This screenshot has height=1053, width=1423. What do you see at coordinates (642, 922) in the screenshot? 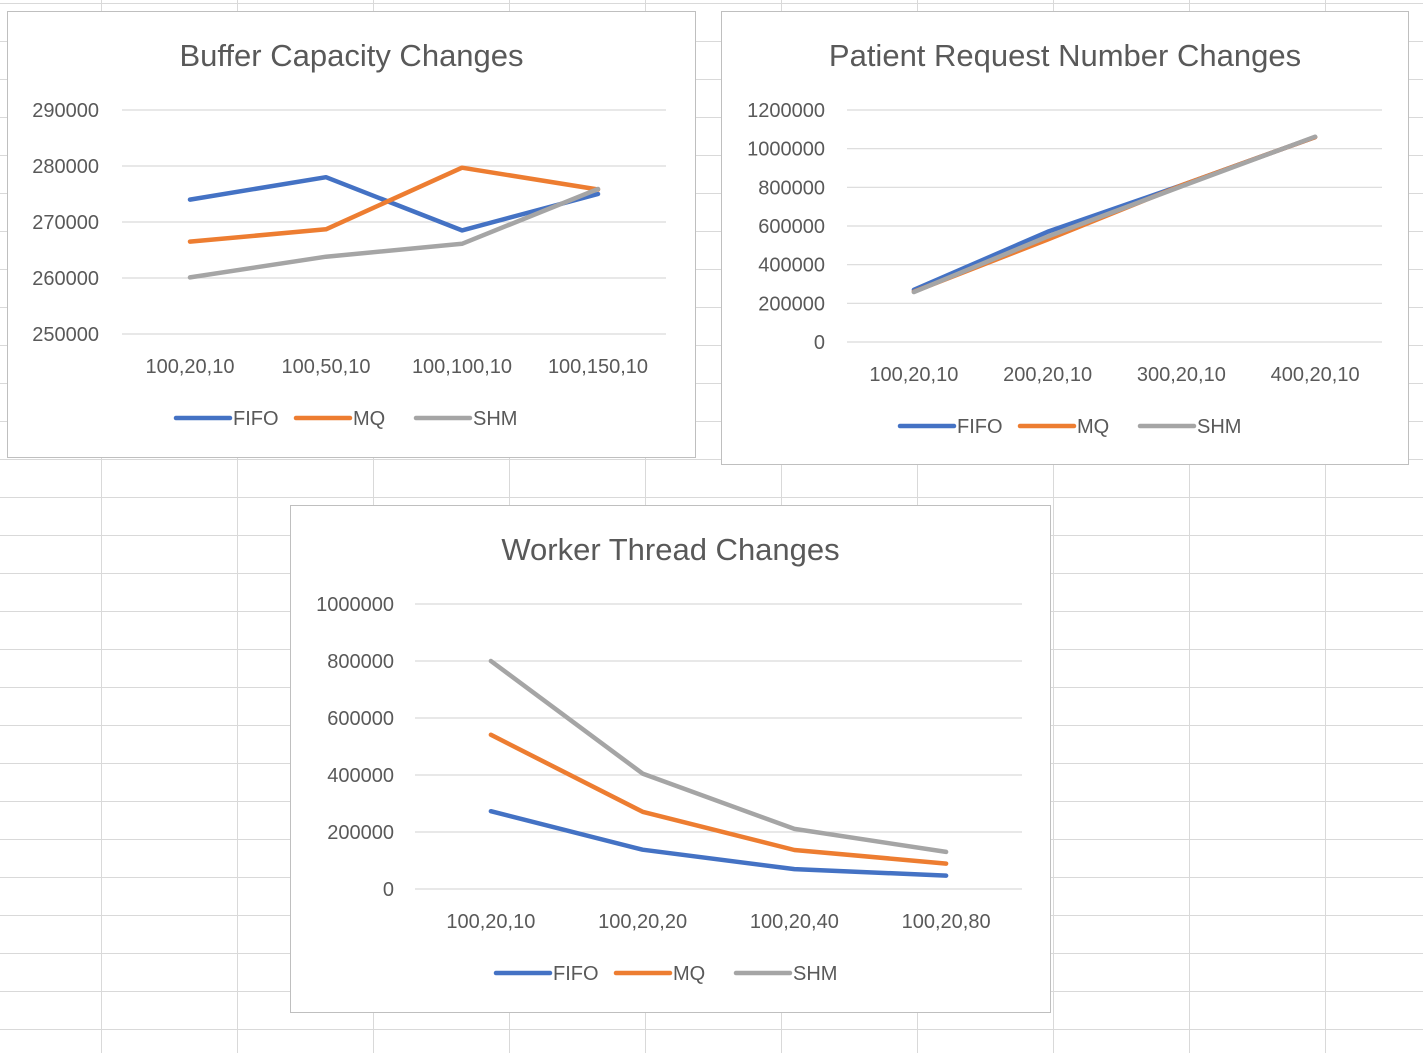
I see `x-tick-label: 100,20,20` at bounding box center [642, 922].